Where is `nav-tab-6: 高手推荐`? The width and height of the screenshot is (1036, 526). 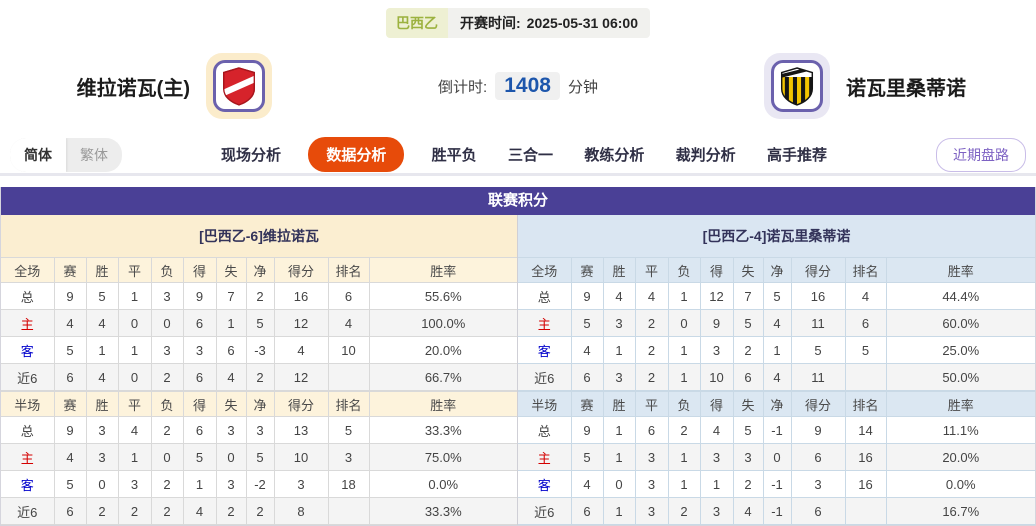 nav-tab-6: 高手推荐 is located at coordinates (796, 155).